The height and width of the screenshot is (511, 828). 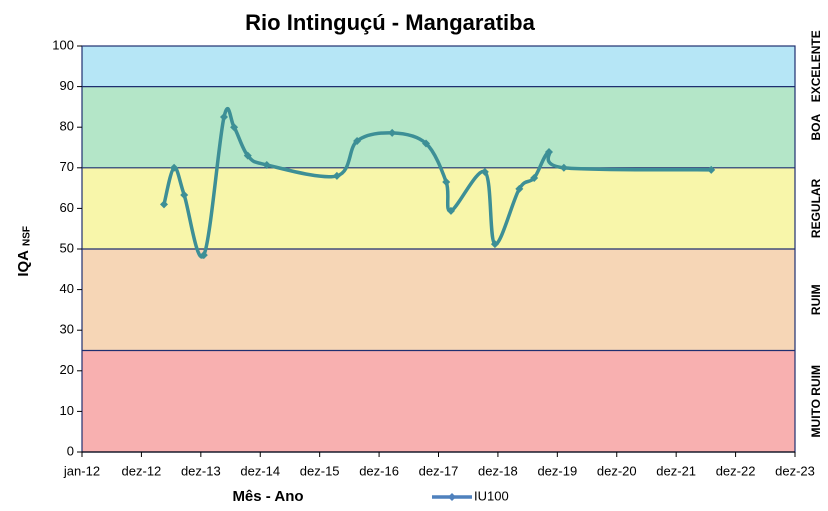 I want to click on legend-label: IU100, so click(x=491, y=495).